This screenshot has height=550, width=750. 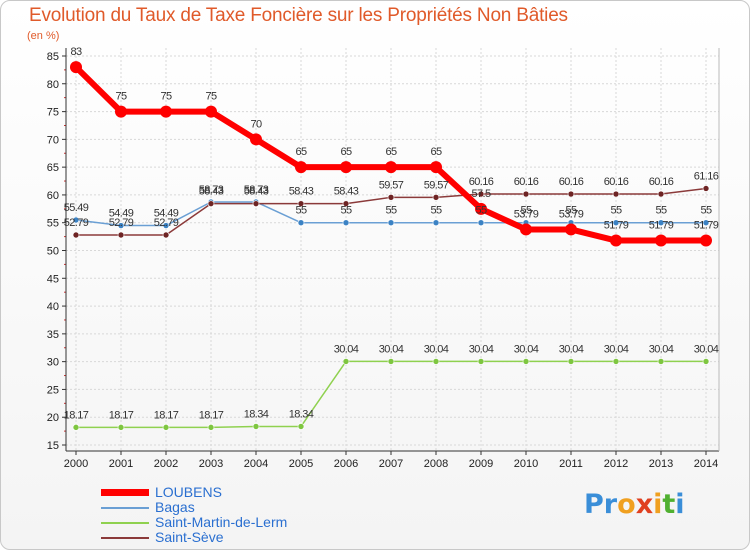 What do you see at coordinates (571, 464) in the screenshot?
I see `x-tick-label: 2011` at bounding box center [571, 464].